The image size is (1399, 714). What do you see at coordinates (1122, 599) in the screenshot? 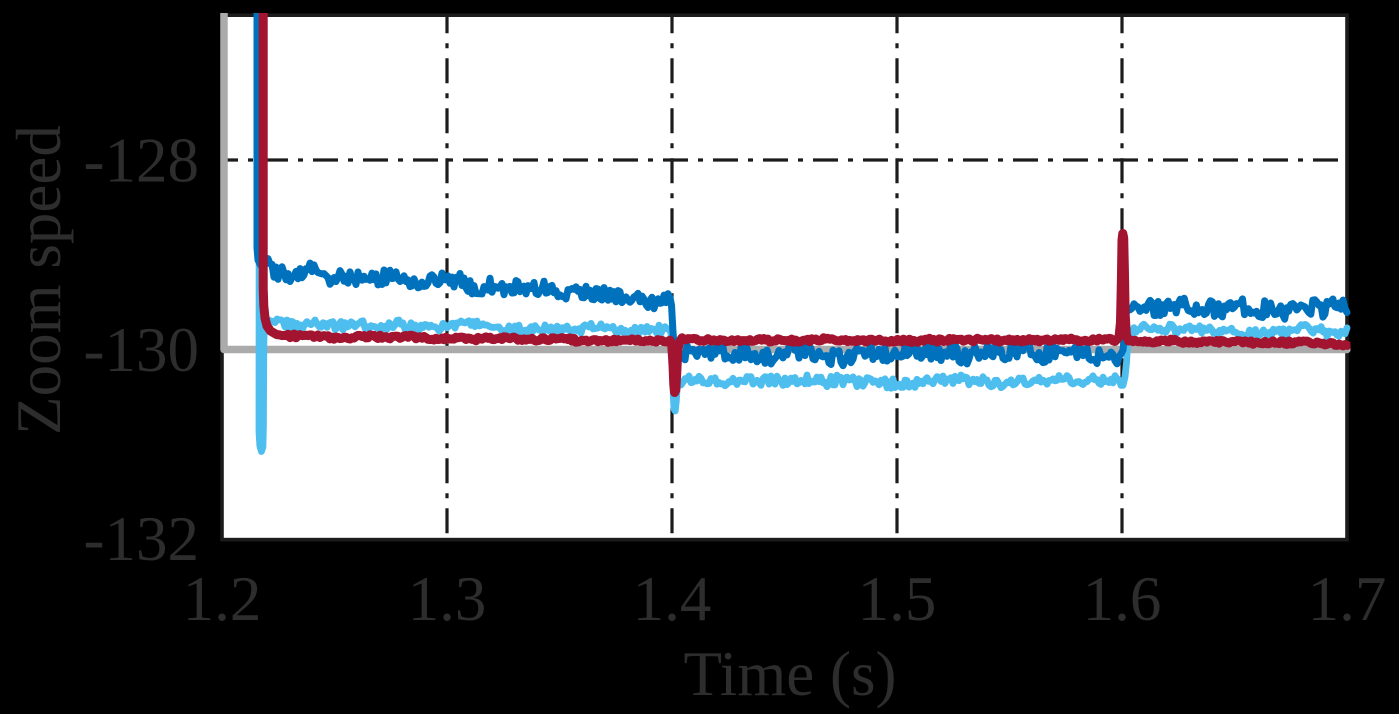
I see `svg-text: 1.6` at bounding box center [1122, 599].